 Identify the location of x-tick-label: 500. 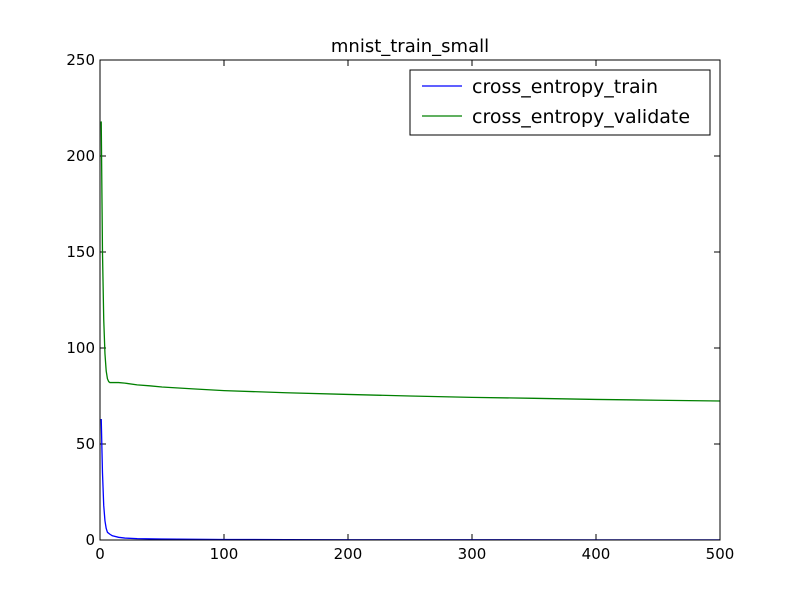
(720, 554).